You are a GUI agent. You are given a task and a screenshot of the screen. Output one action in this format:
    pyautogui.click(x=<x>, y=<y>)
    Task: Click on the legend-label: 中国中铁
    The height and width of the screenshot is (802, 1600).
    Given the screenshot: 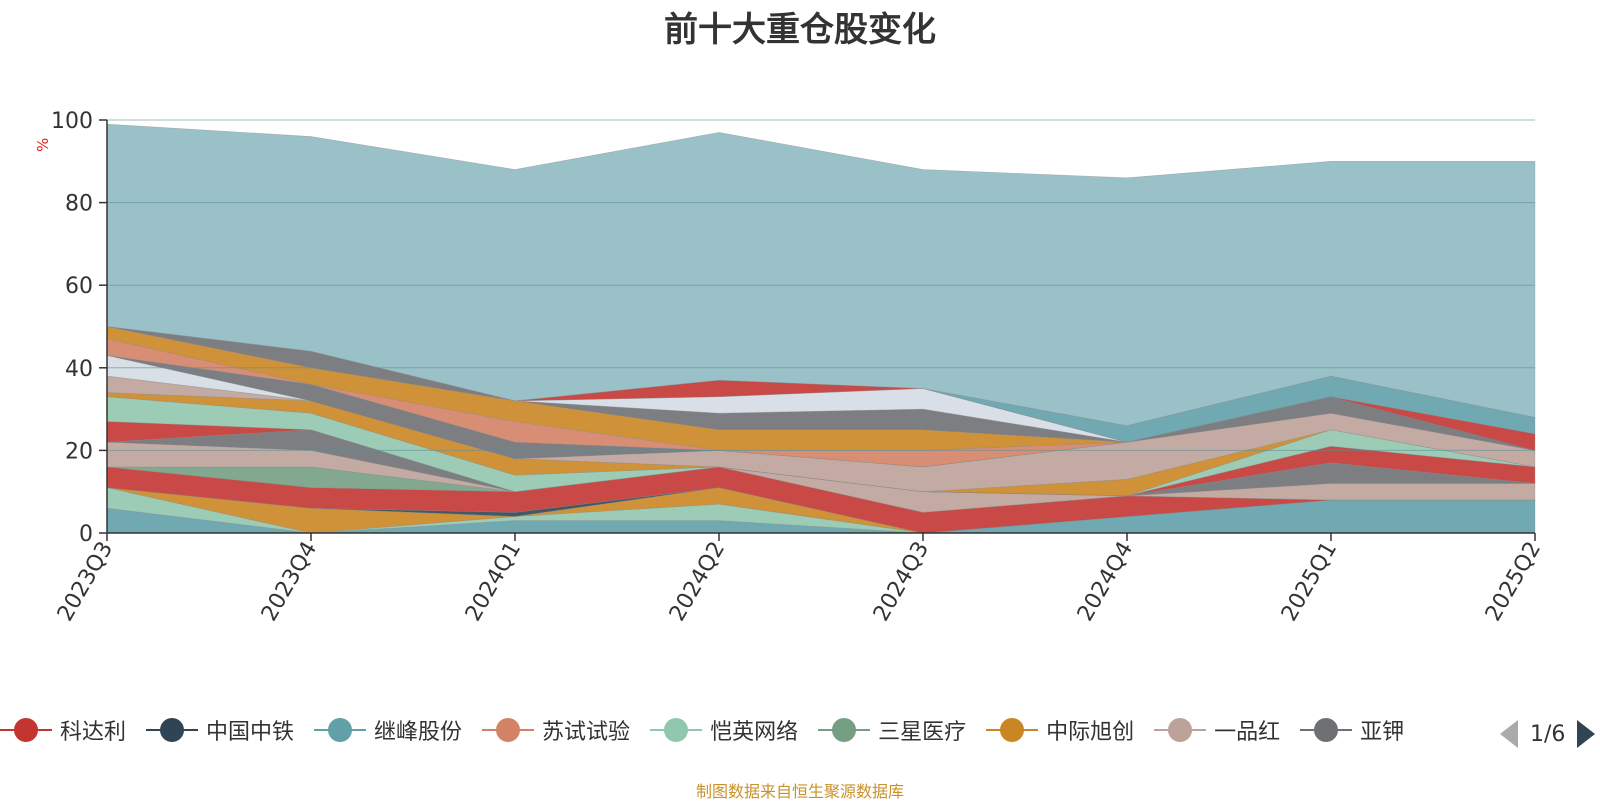 What is the action you would take?
    pyautogui.click(x=250, y=732)
    